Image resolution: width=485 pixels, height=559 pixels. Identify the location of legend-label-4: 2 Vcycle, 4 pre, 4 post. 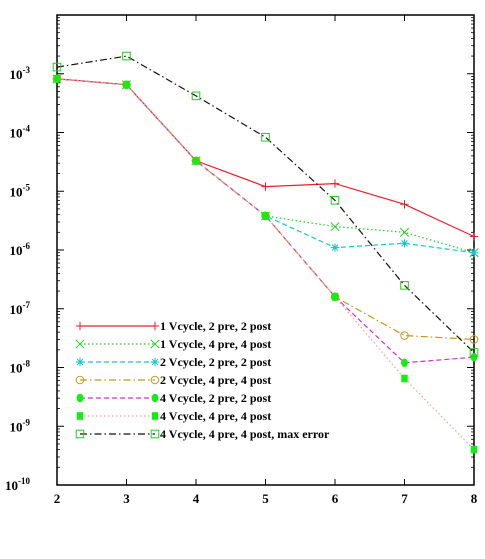
(215, 380).